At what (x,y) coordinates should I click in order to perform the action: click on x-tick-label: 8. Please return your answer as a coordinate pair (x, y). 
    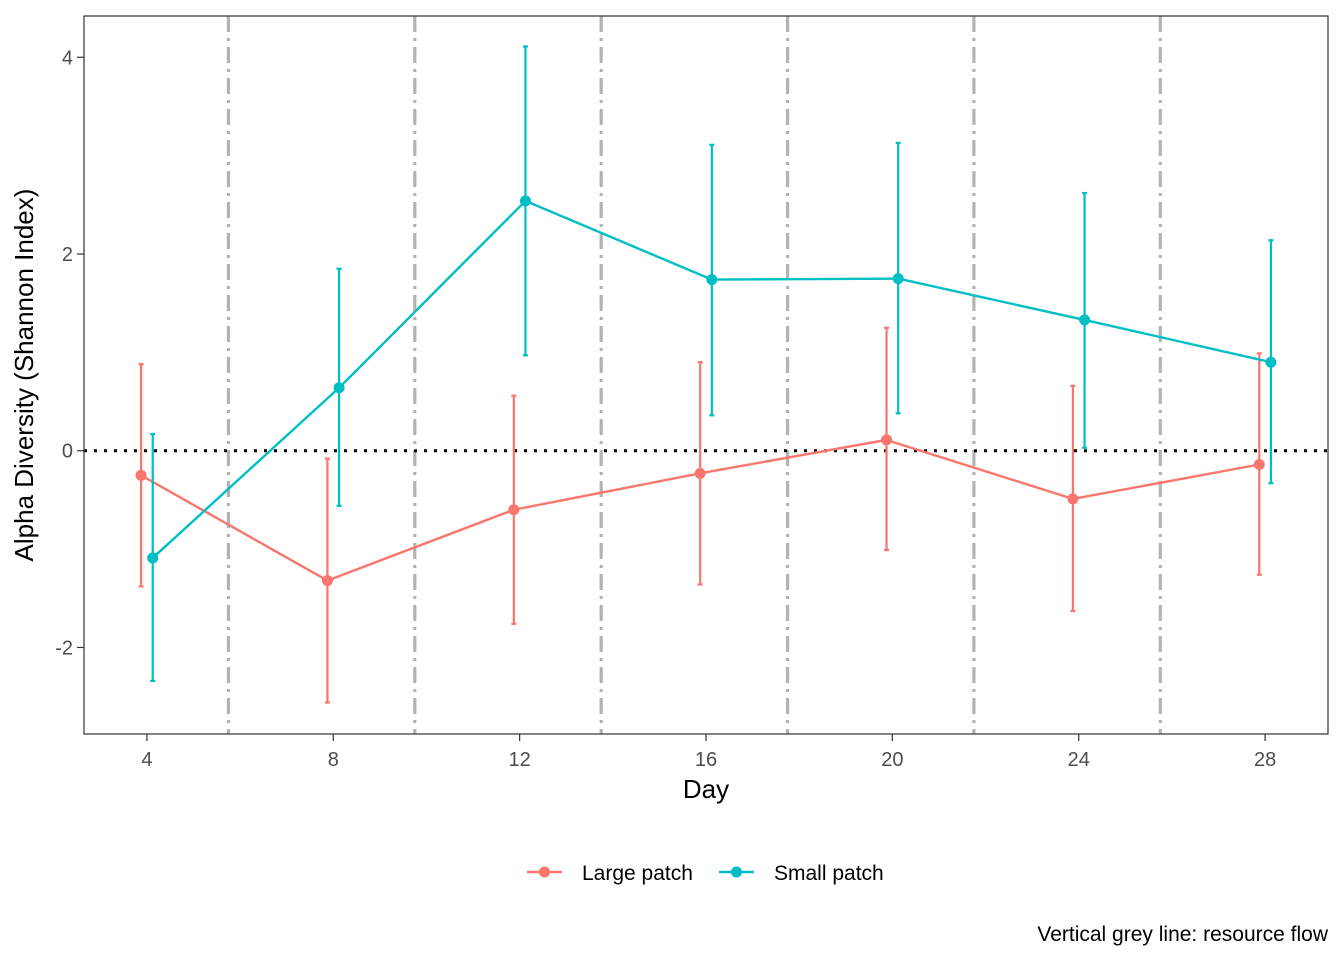
    Looking at the image, I should click on (333, 760).